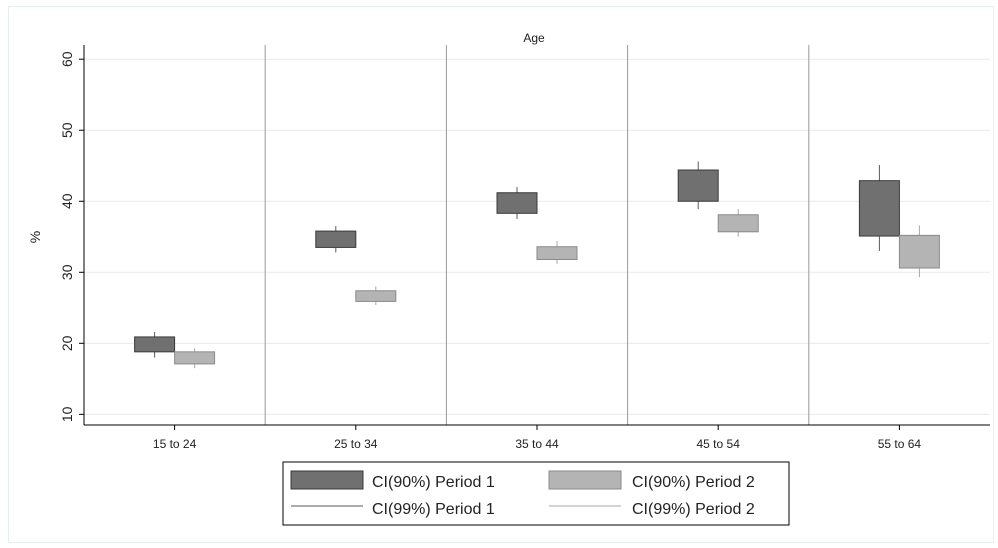 The width and height of the screenshot is (998, 548). Describe the element at coordinates (67, 414) in the screenshot. I see `y-tick-label: 10` at that location.